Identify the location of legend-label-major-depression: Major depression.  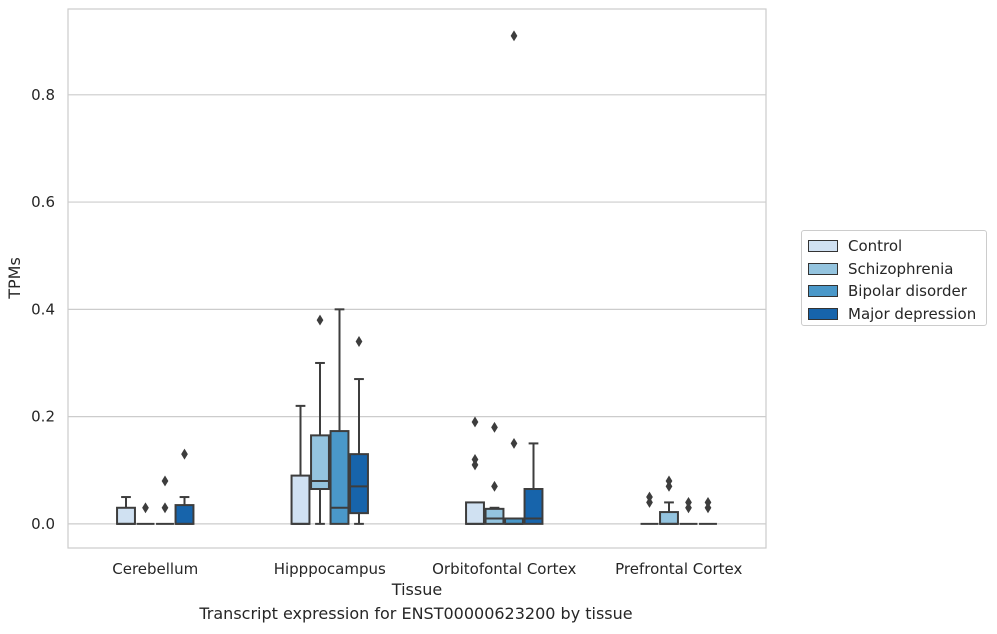
(912, 313).